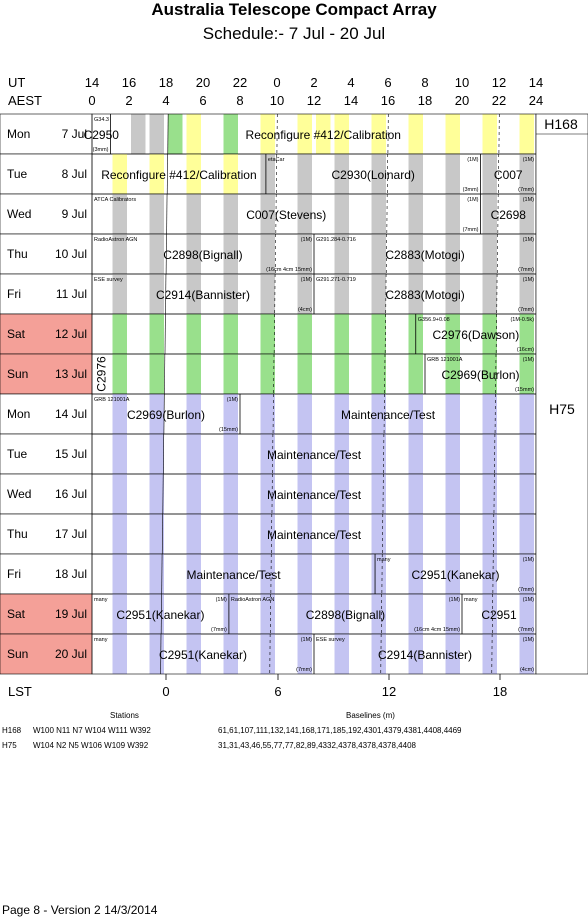 The image size is (588, 919). What do you see at coordinates (476, 335) in the screenshot?
I see `block-name: C2976(Dawson)` at bounding box center [476, 335].